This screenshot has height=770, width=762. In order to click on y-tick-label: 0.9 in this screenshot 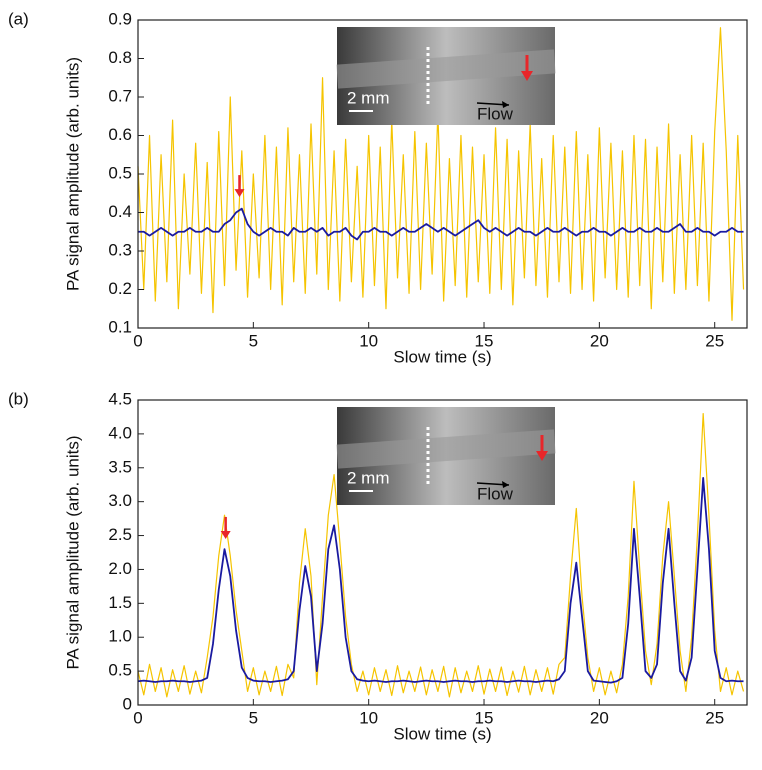, I will do `click(120, 18)`.